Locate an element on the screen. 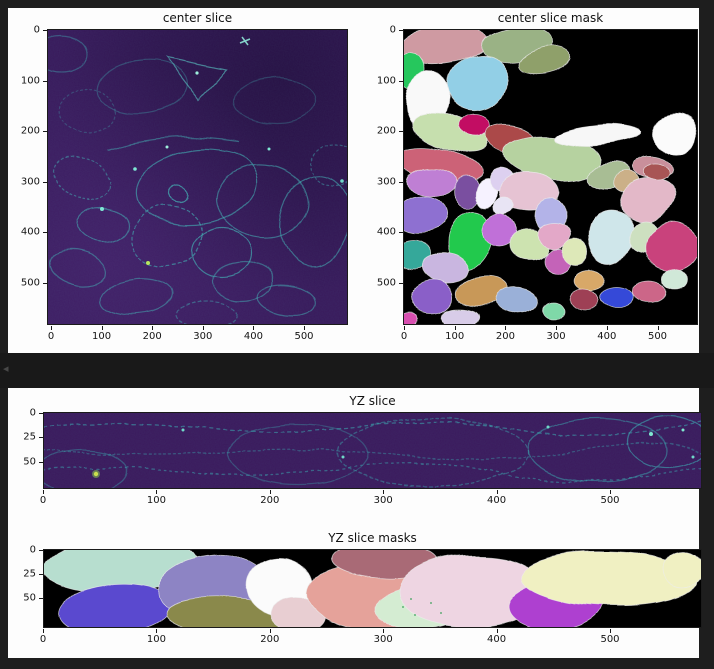 This screenshot has height=669, width=714. center-slice-mask-x-axis: 0 100 200 300 400 500 is located at coordinates (549, 334).